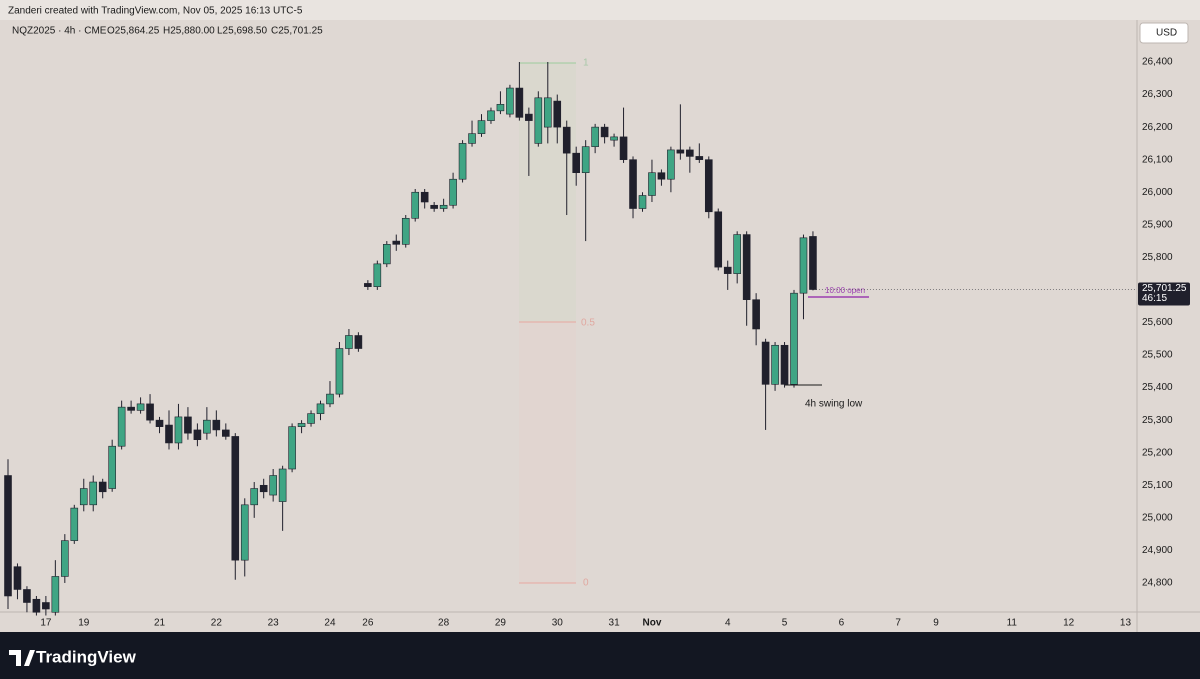 Image resolution: width=1200 pixels, height=679 pixels. I want to click on y-tick-label: 25,300, so click(1157, 420).